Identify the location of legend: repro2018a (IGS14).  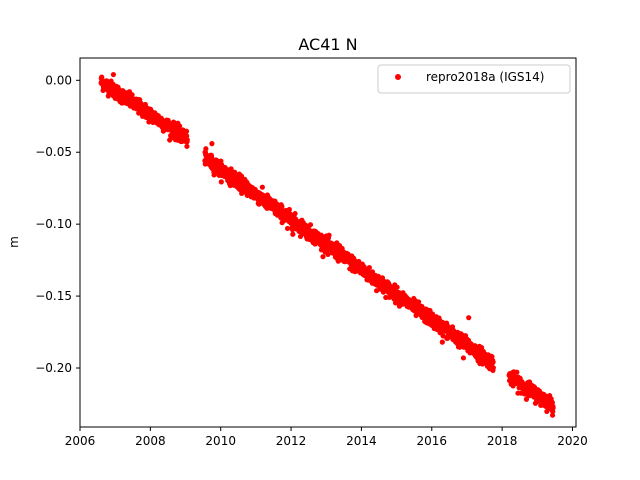
(474, 79).